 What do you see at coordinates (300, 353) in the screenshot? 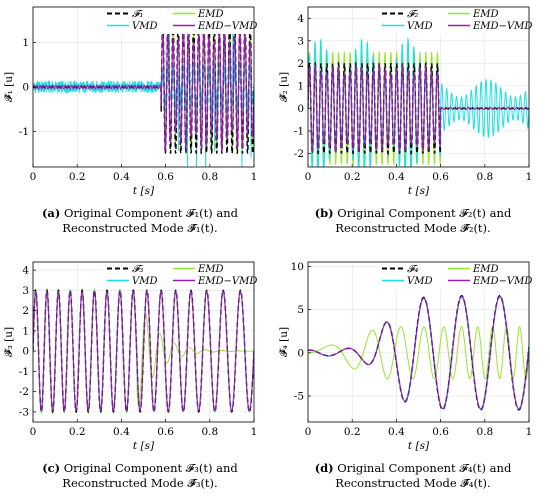
I see `y-tick-label-d-1: 0` at bounding box center [300, 353].